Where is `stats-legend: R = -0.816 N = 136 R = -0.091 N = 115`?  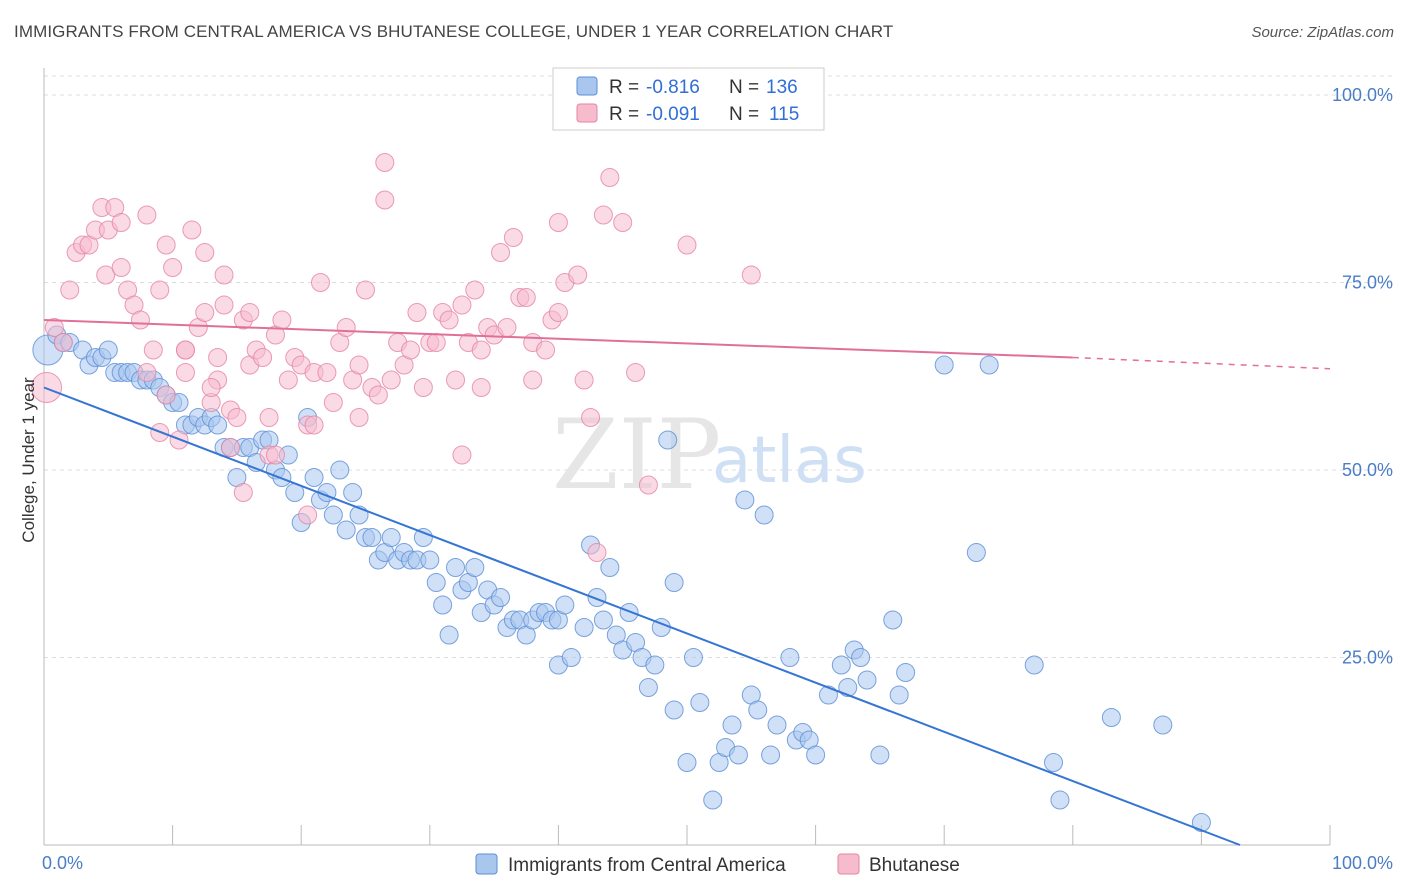 stats-legend: R = -0.816 N = 136 R = -0.091 N = 115 is located at coordinates (688, 99).